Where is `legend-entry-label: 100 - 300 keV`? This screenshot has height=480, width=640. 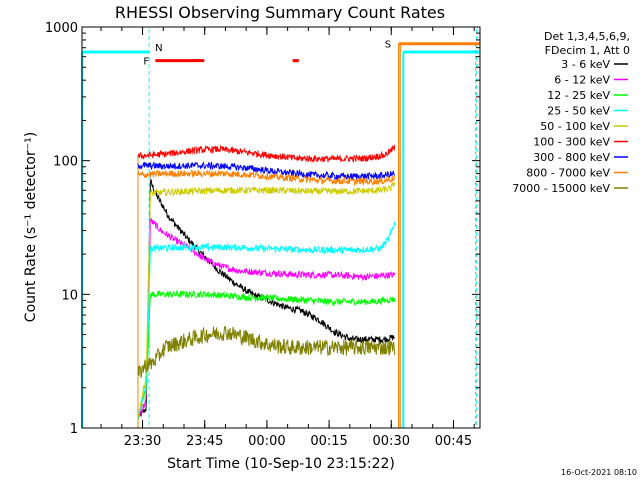
legend-entry-label: 100 - 300 keV is located at coordinates (571, 142).